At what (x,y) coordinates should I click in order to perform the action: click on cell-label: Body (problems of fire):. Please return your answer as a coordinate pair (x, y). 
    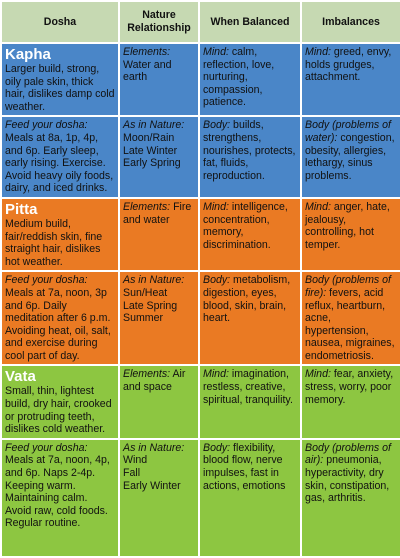
    Looking at the image, I should click on (348, 286).